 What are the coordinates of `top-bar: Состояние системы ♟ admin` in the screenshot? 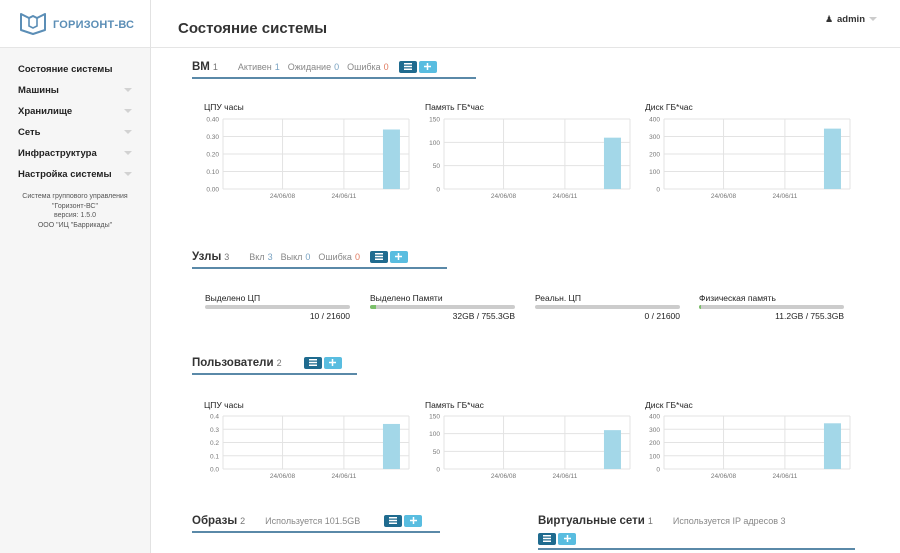 It's located at (525, 24).